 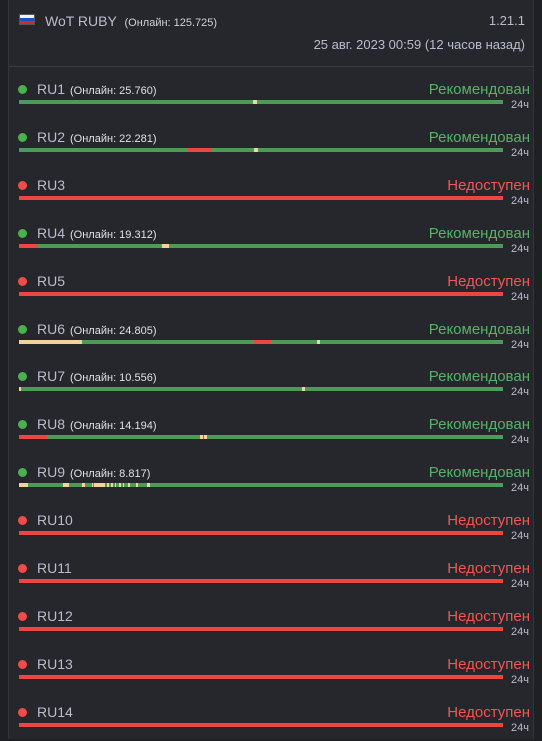 I want to click on server-name: RU1 (Онлайн: 25.760), so click(x=97, y=89).